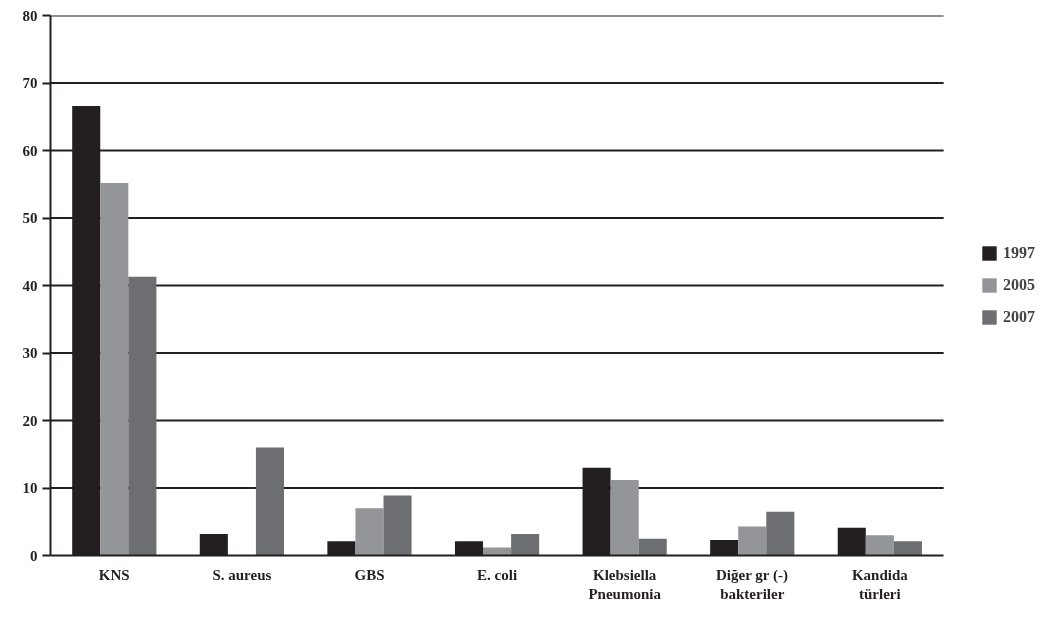  I want to click on x-tick-label: Klebsiella Pneumonia, so click(625, 584).